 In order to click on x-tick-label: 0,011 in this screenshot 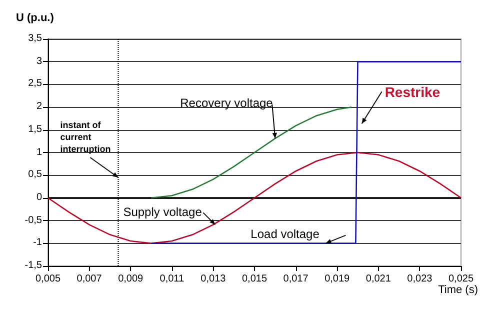, I will do `click(172, 279)`.